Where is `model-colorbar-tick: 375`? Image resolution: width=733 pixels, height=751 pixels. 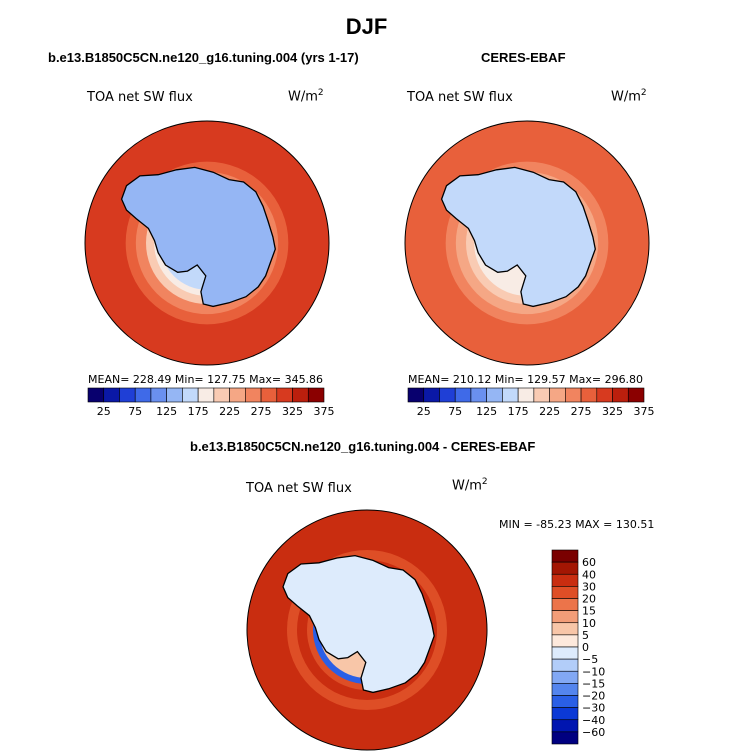
model-colorbar-tick: 375 is located at coordinates (324, 411).